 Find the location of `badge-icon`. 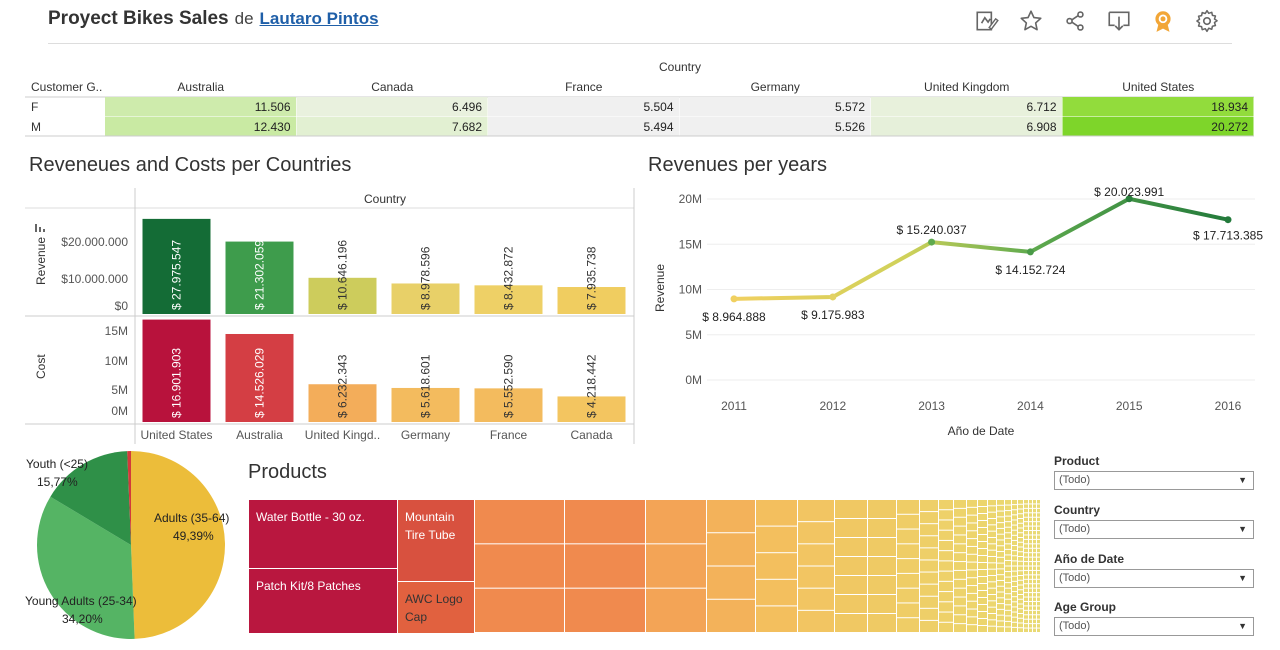

badge-icon is located at coordinates (1163, 21).